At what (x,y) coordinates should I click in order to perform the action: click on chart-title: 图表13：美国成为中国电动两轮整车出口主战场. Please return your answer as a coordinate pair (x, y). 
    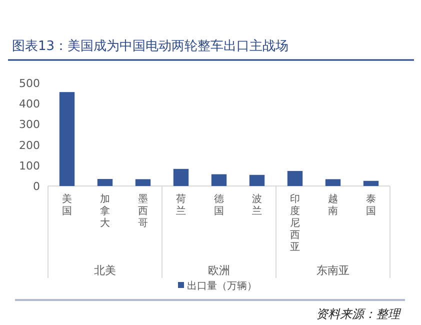
    Looking at the image, I should click on (150, 46).